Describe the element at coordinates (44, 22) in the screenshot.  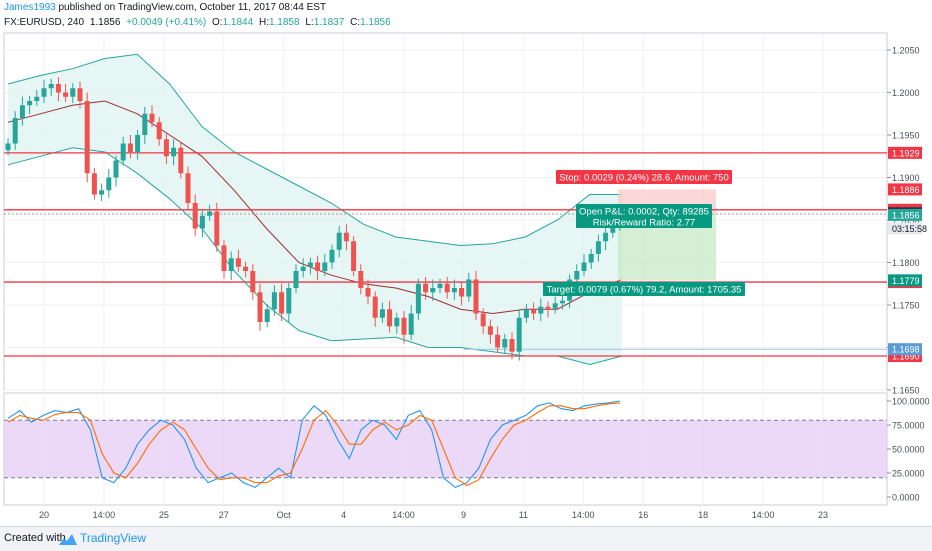
I see `symbol-label: FX:EURUSD, 240` at that location.